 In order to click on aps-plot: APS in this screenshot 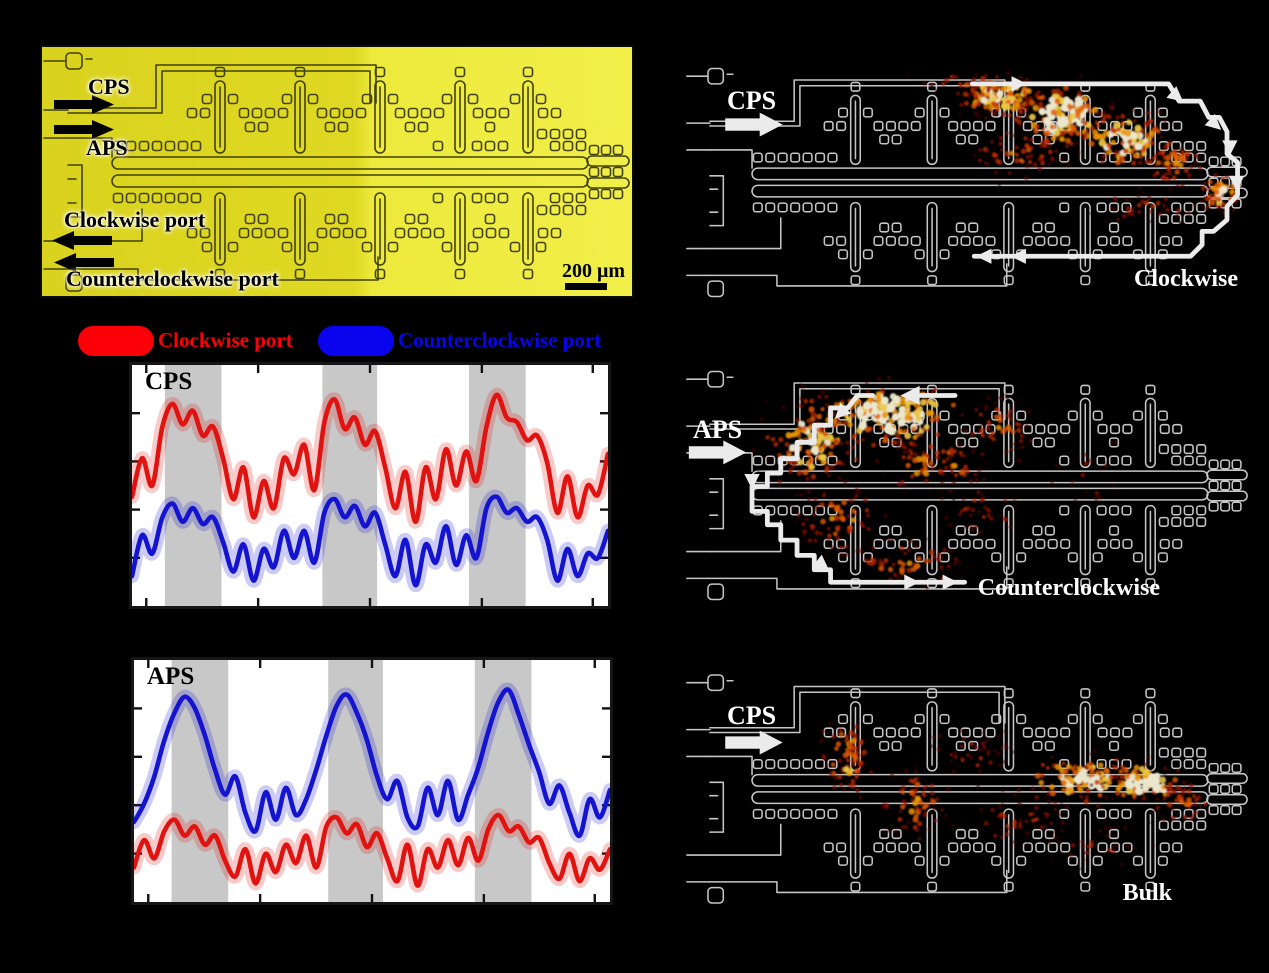, I will do `click(372, 781)`.